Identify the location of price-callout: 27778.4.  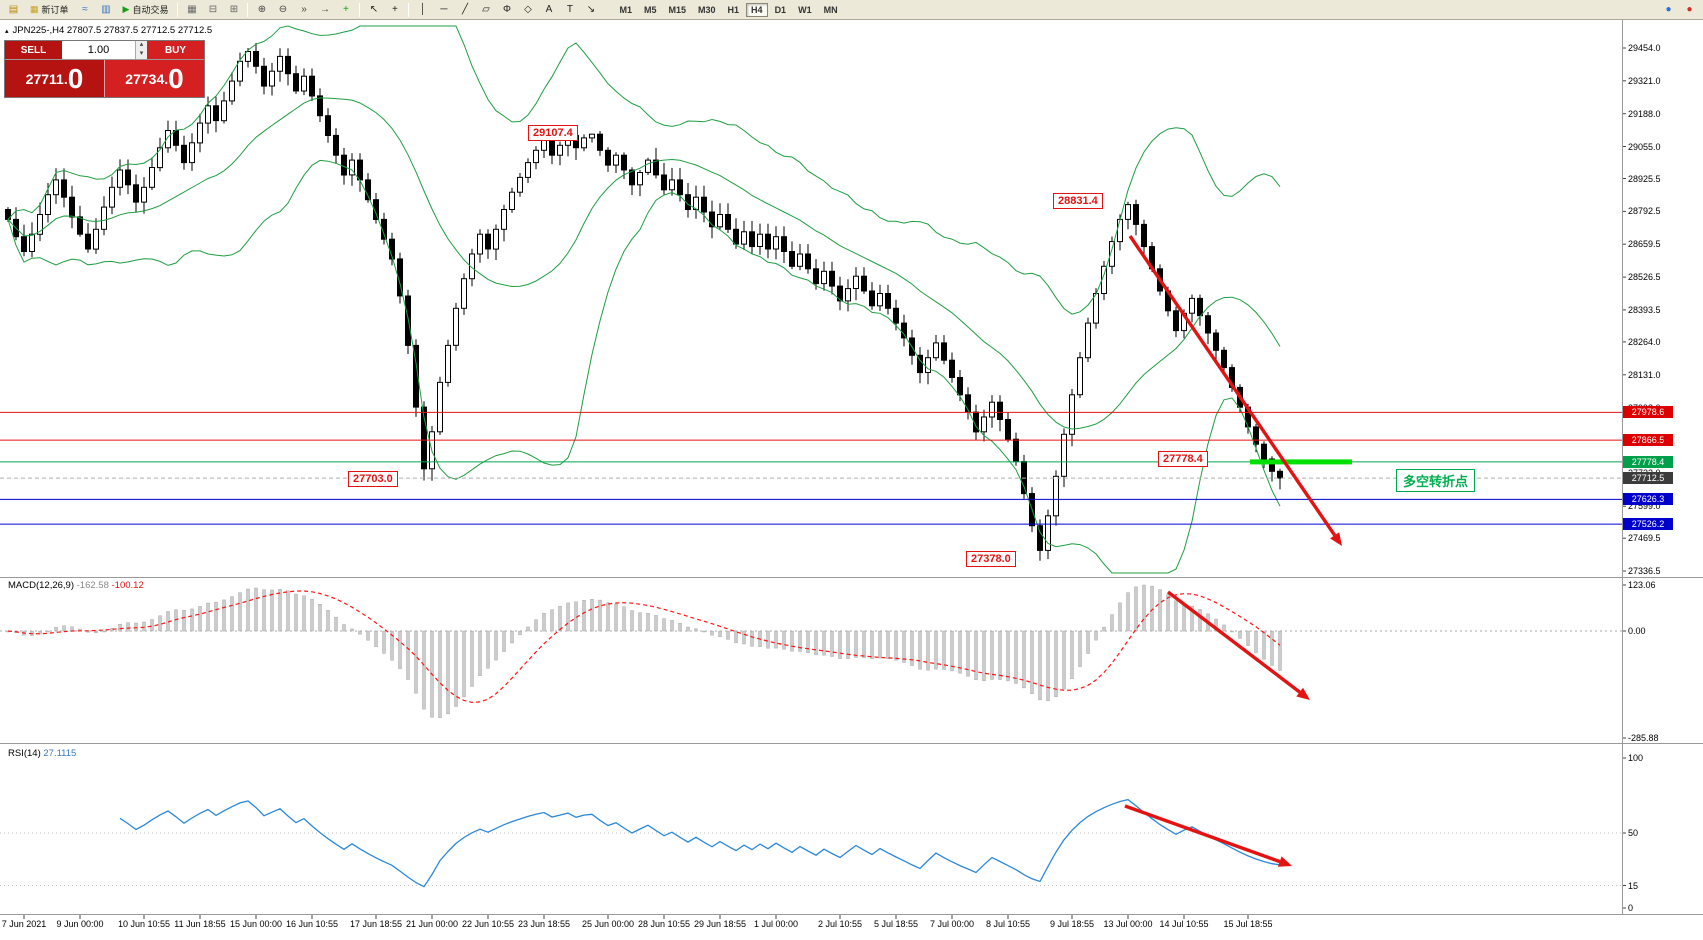
(1183, 459).